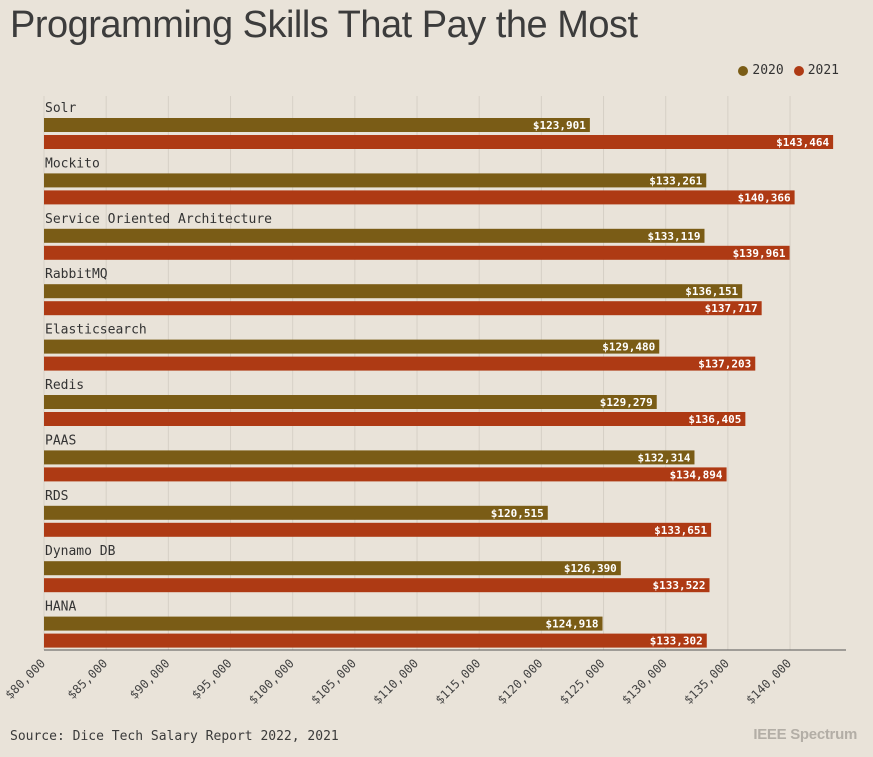 The image size is (873, 757). Describe the element at coordinates (333, 681) in the screenshot. I see `x-tick-label: $105,000` at that location.